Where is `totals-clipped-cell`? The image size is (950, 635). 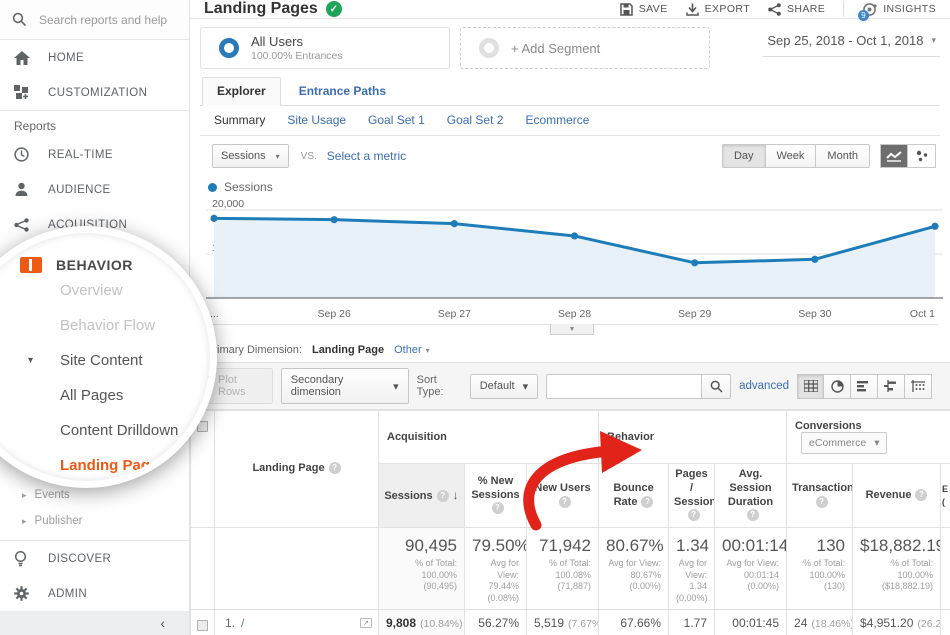 totals-clipped-cell is located at coordinates (945, 568).